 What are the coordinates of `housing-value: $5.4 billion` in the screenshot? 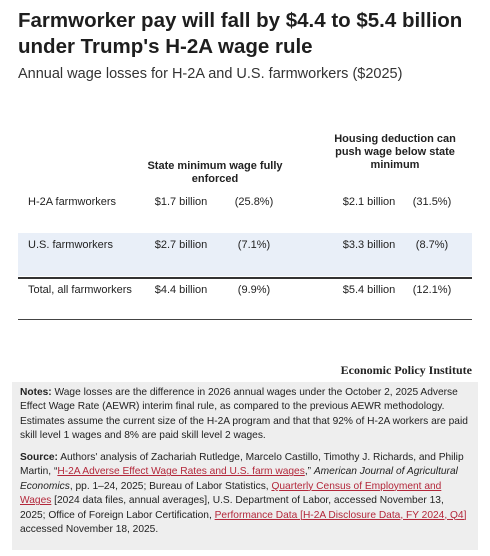 It's located at (369, 290).